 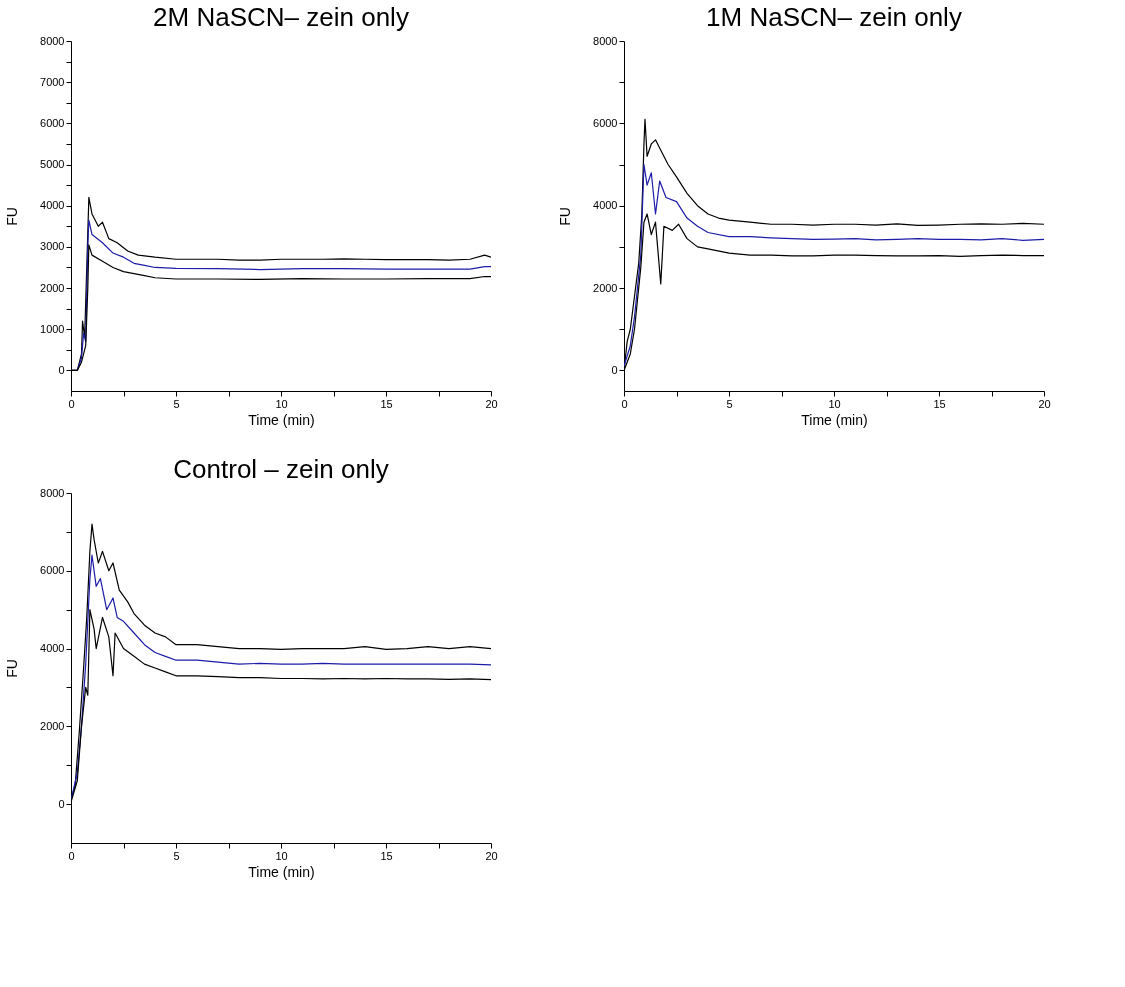 I want to click on chart-title: 1M NaSCN– zein only, so click(x=834, y=17).